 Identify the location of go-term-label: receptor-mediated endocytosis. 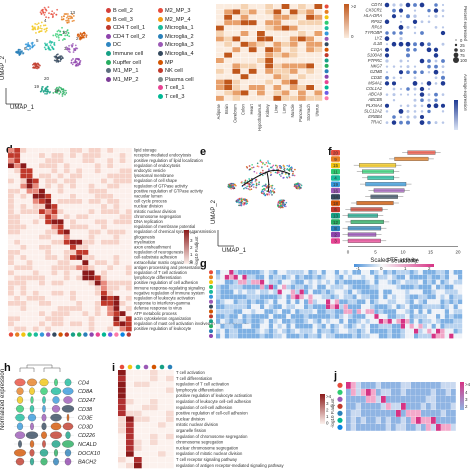
(162, 155).